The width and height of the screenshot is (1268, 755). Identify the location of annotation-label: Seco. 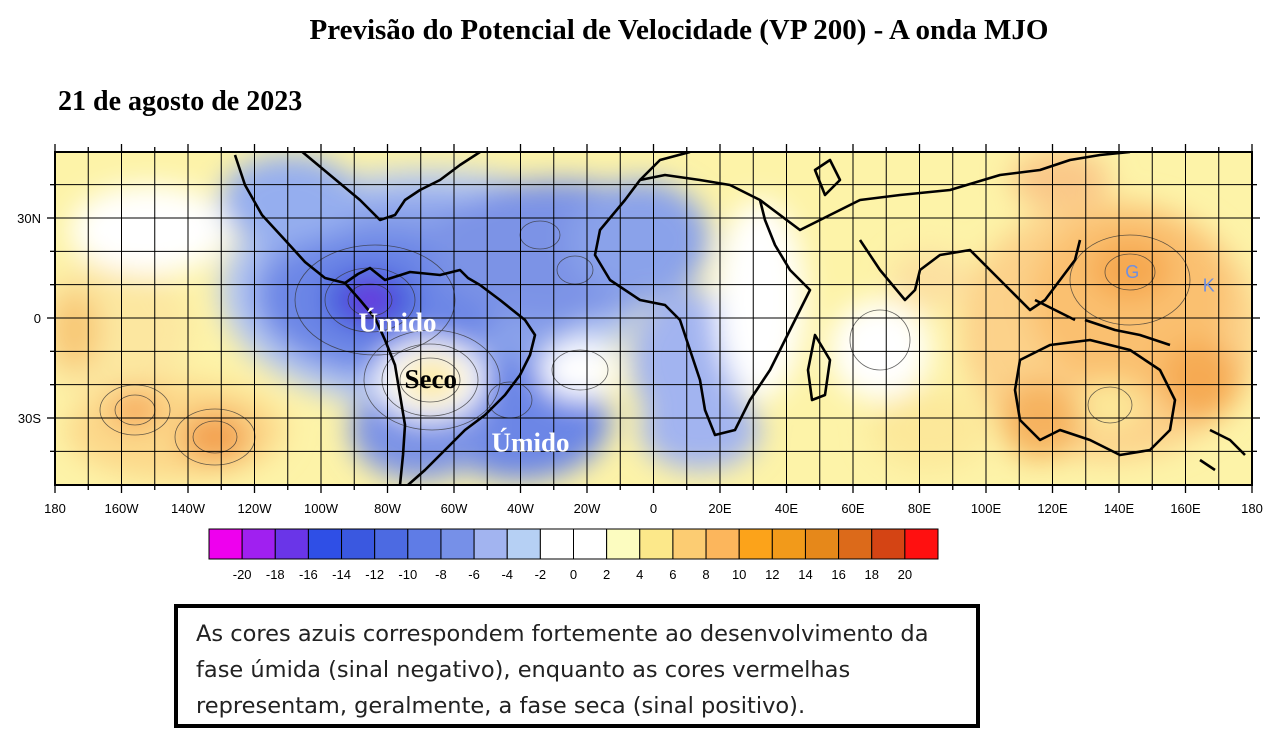
(430, 379).